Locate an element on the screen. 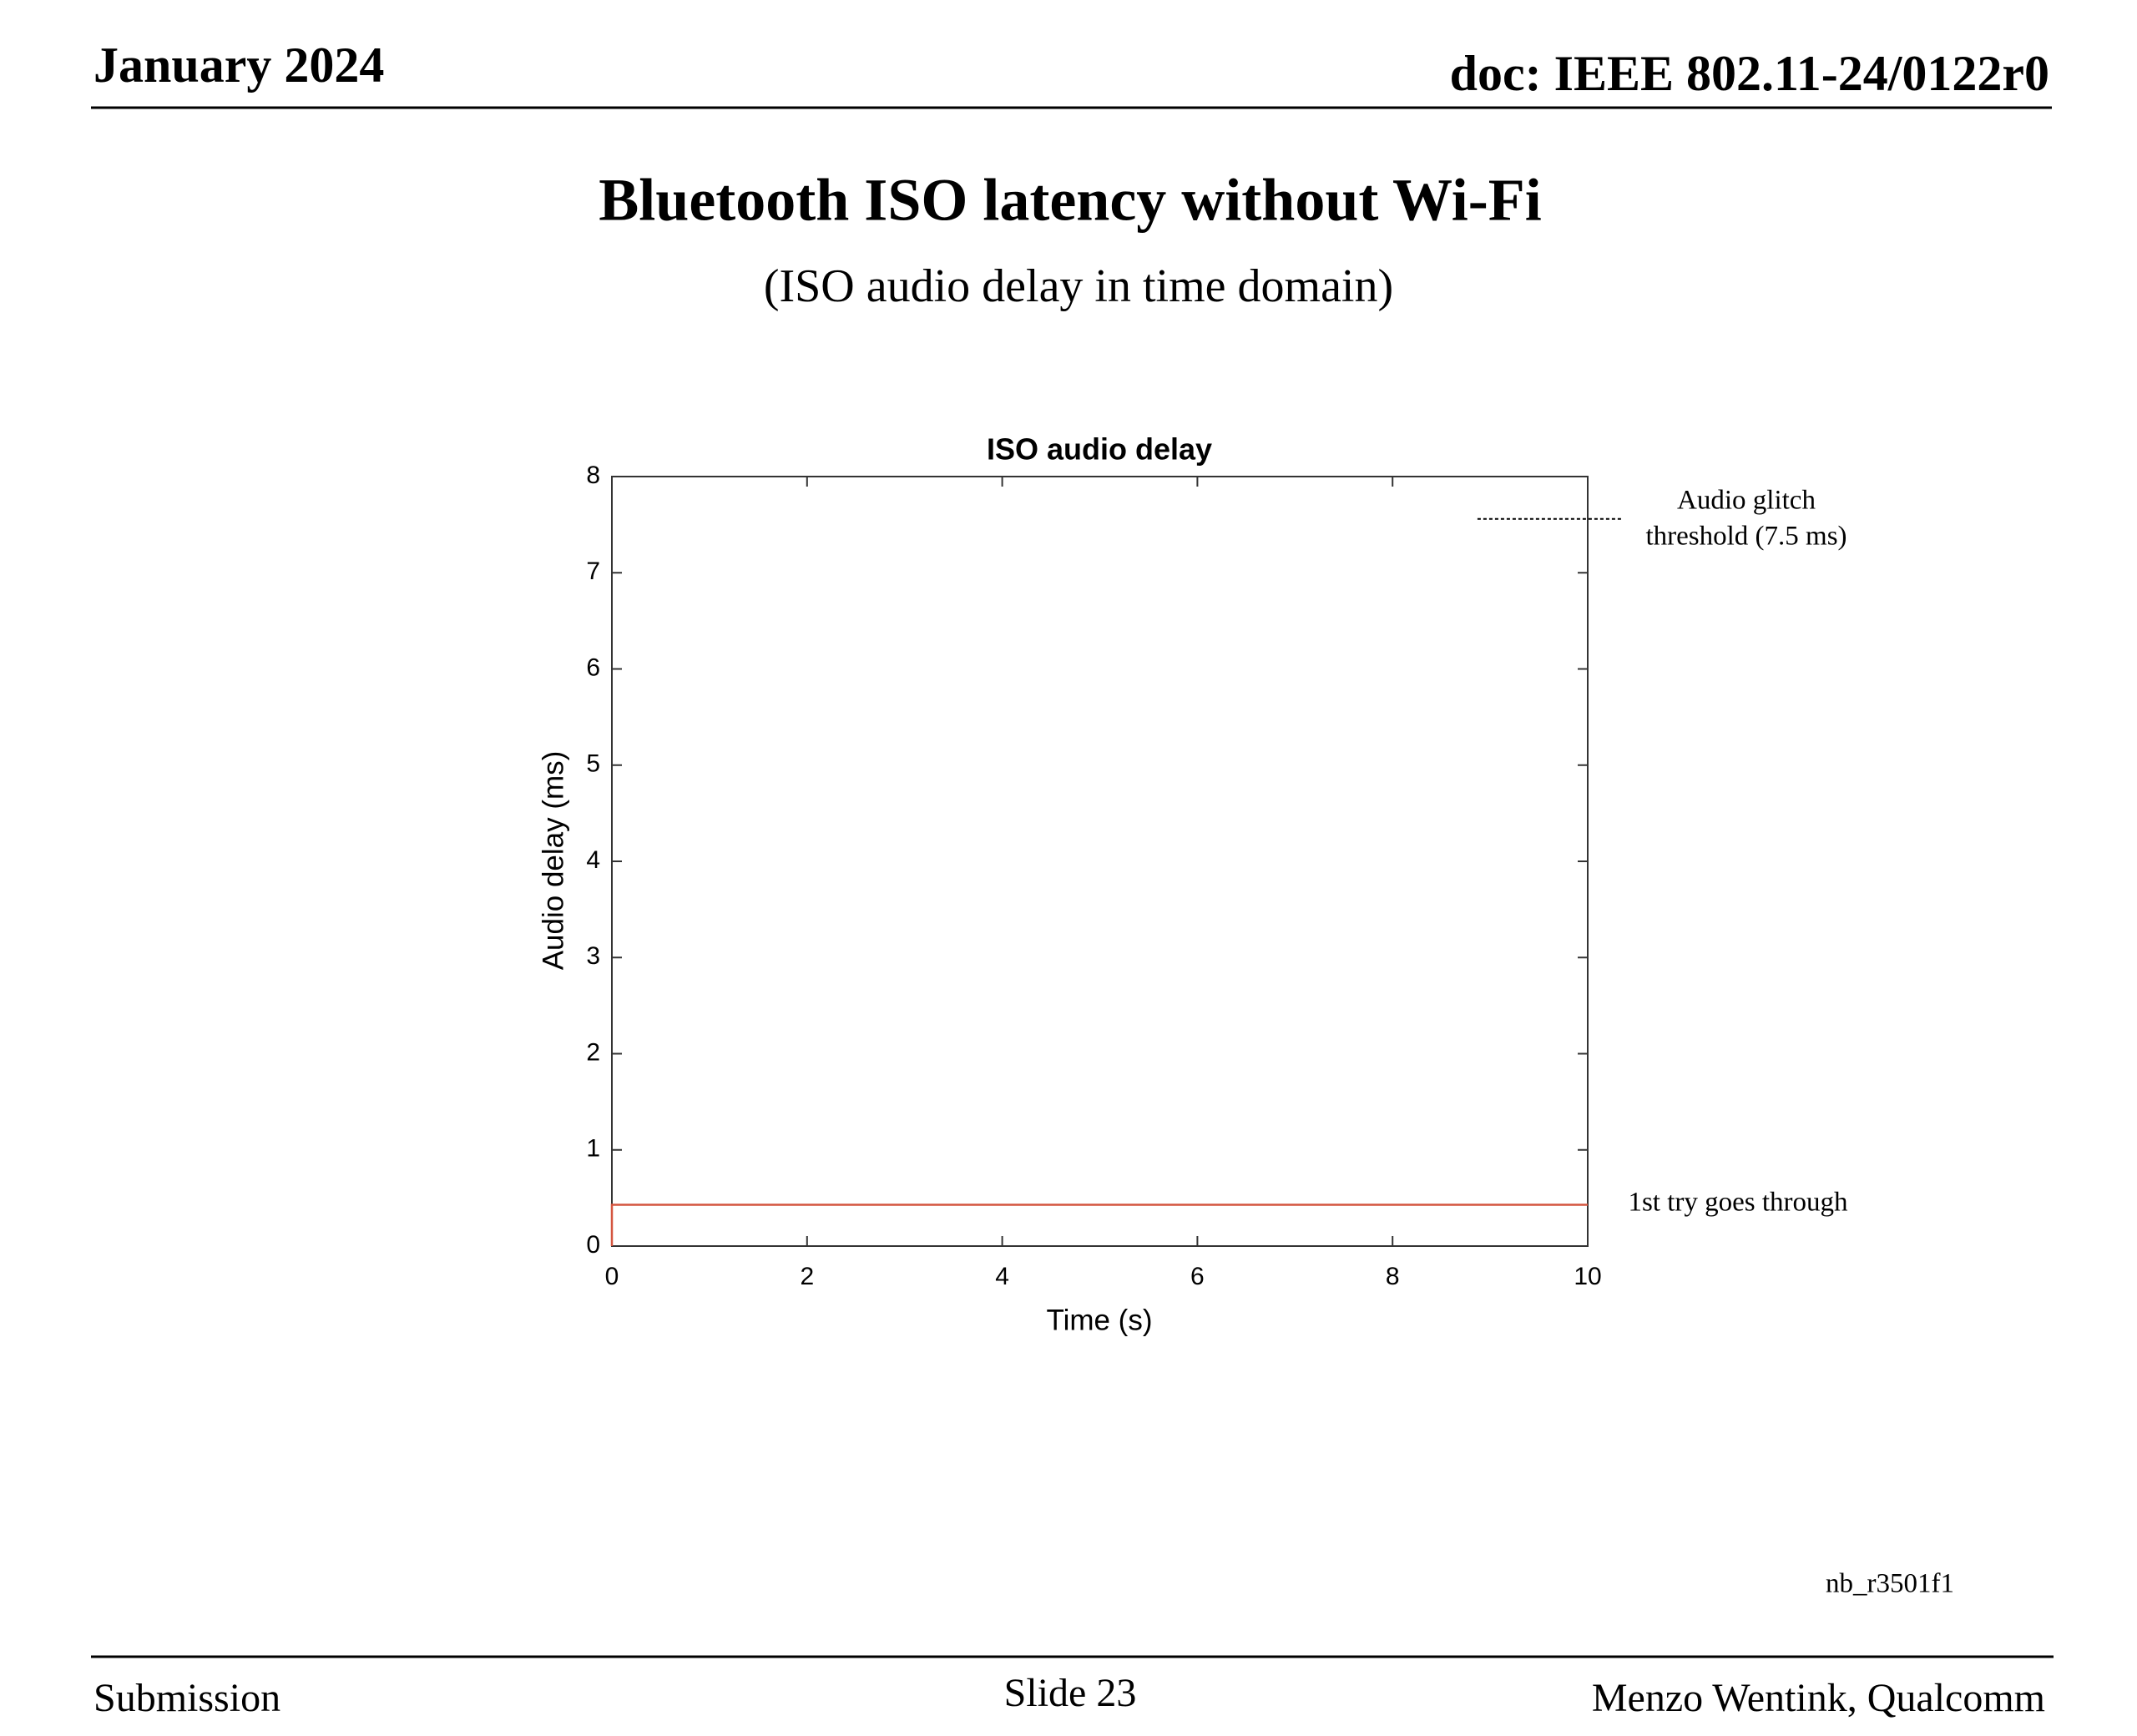  y-tick-label: 2 is located at coordinates (593, 1052).